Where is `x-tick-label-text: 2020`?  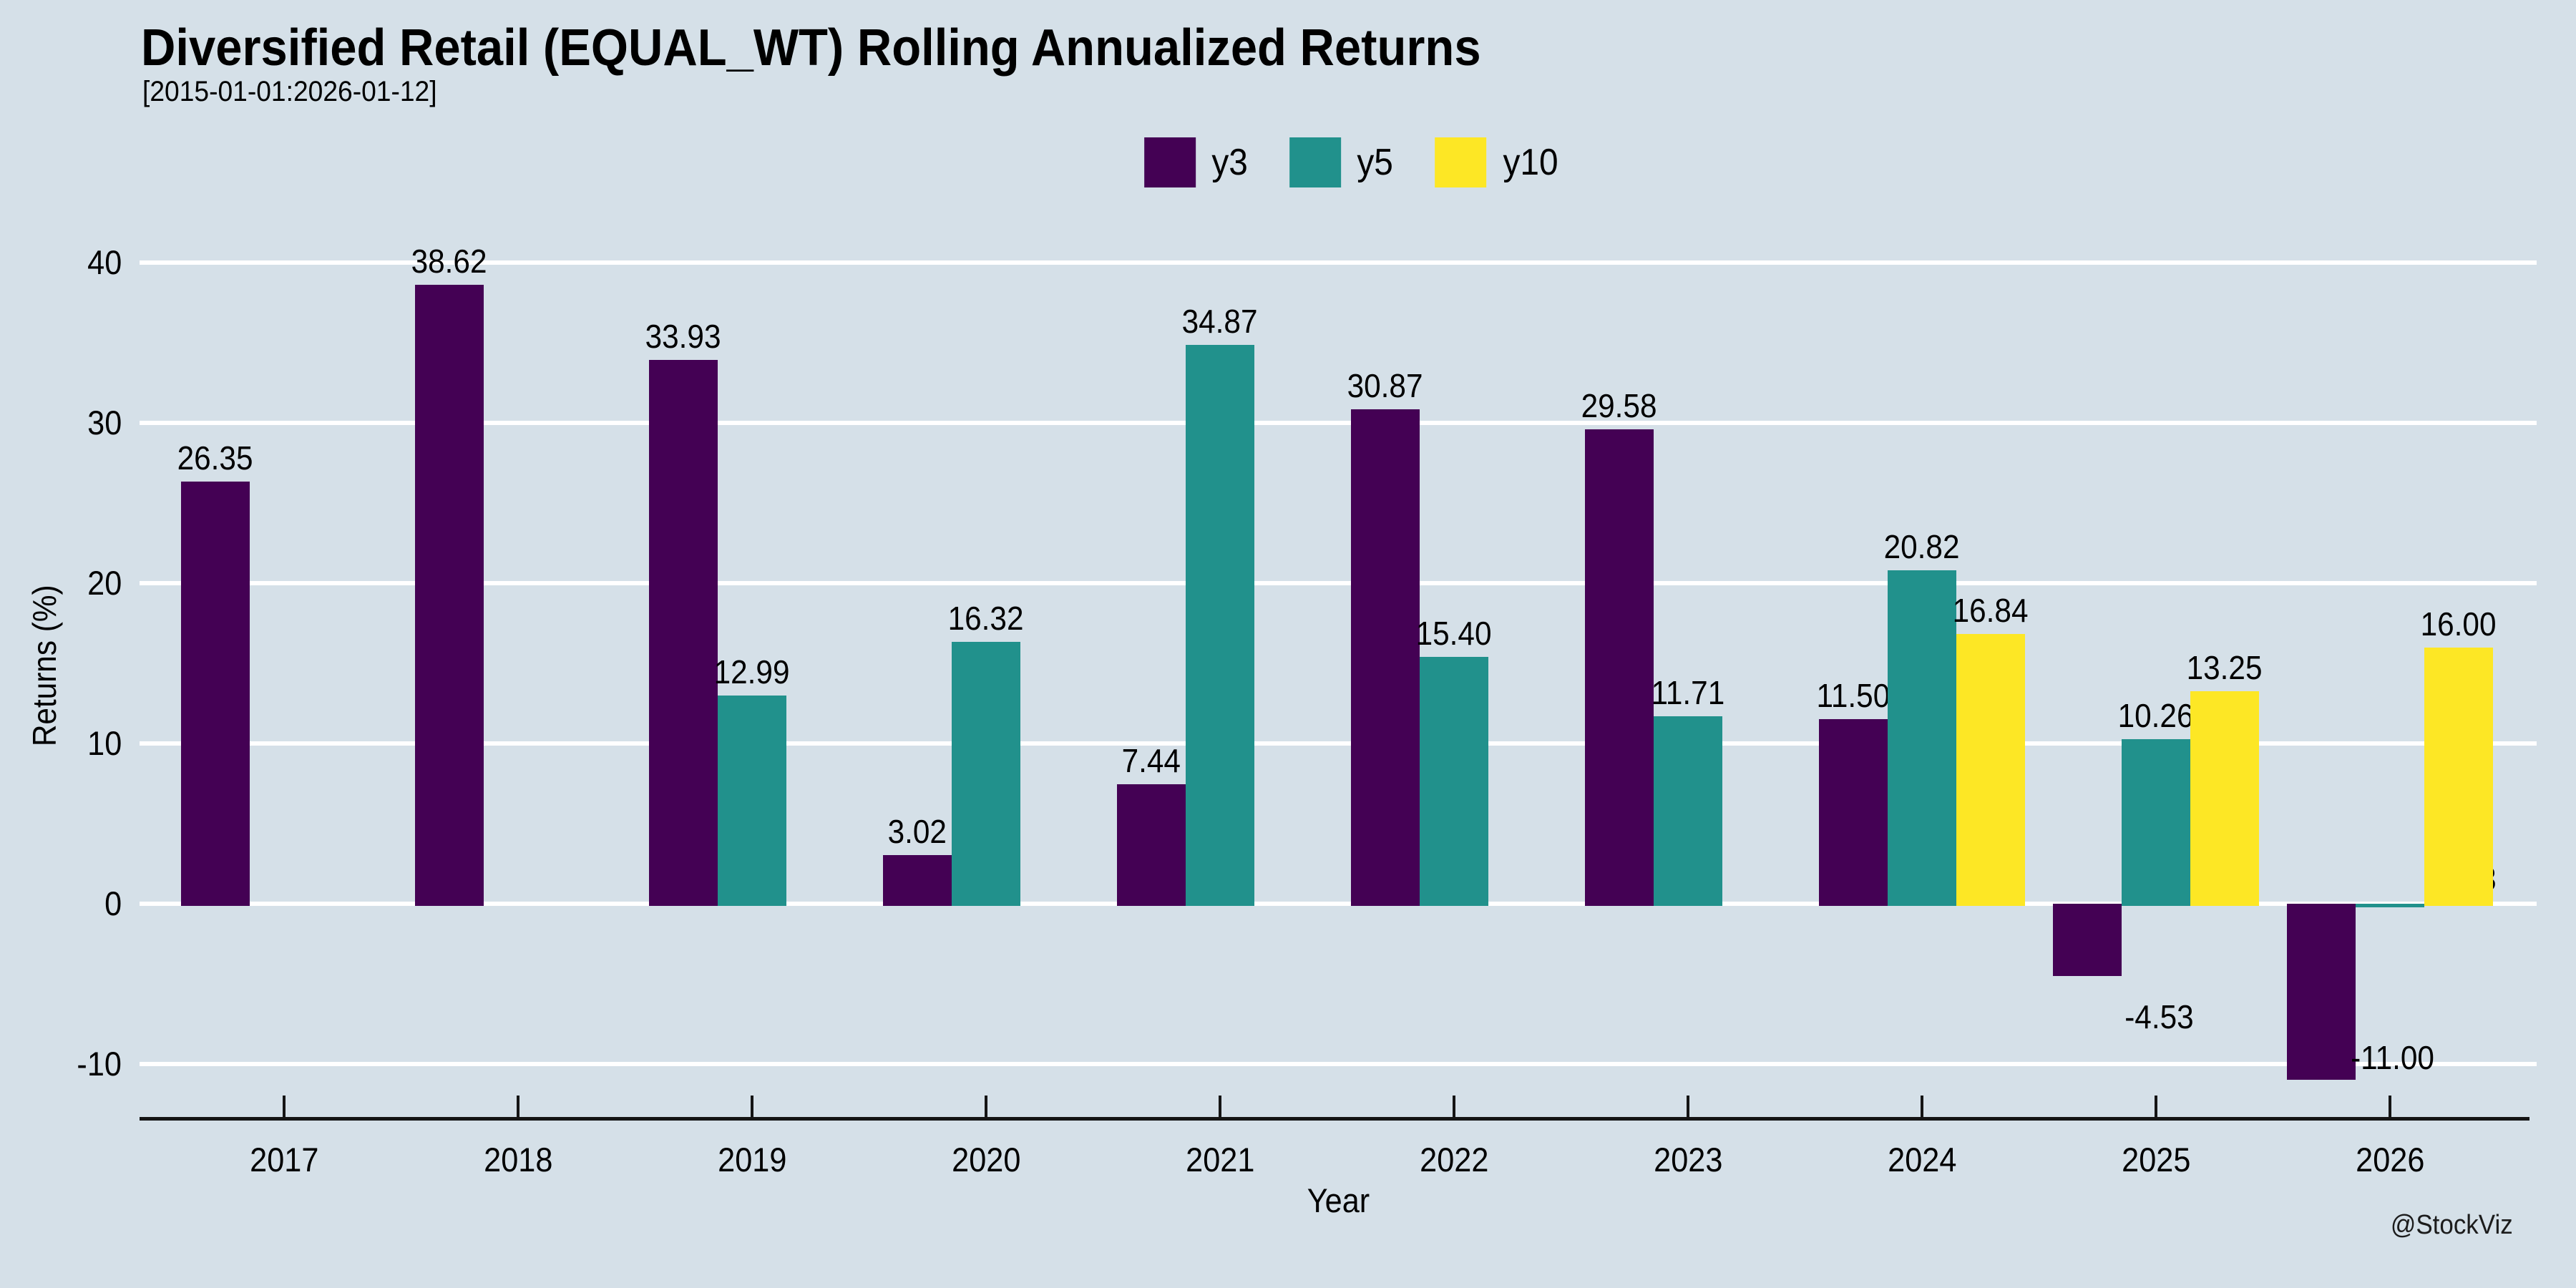
x-tick-label-text: 2020 is located at coordinates (986, 1160).